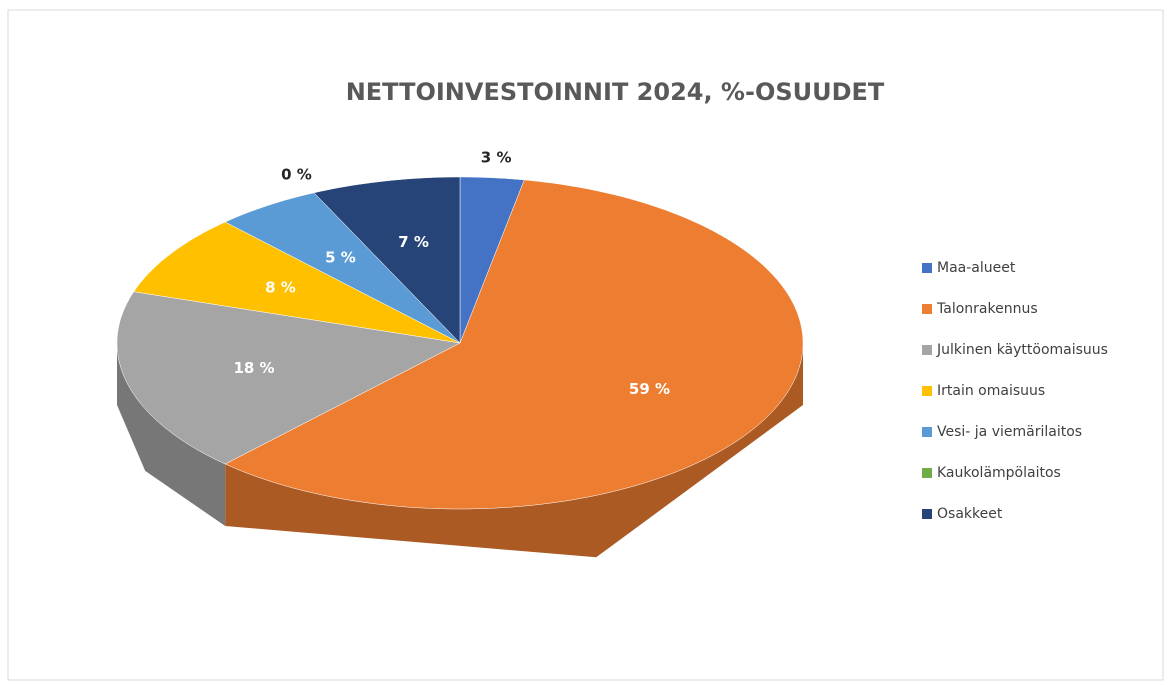 The height and width of the screenshot is (688, 1171). Describe the element at coordinates (615, 92) in the screenshot. I see `chart-title: NETTOINVESTOINNIT 2024, %-OSUUDET` at that location.